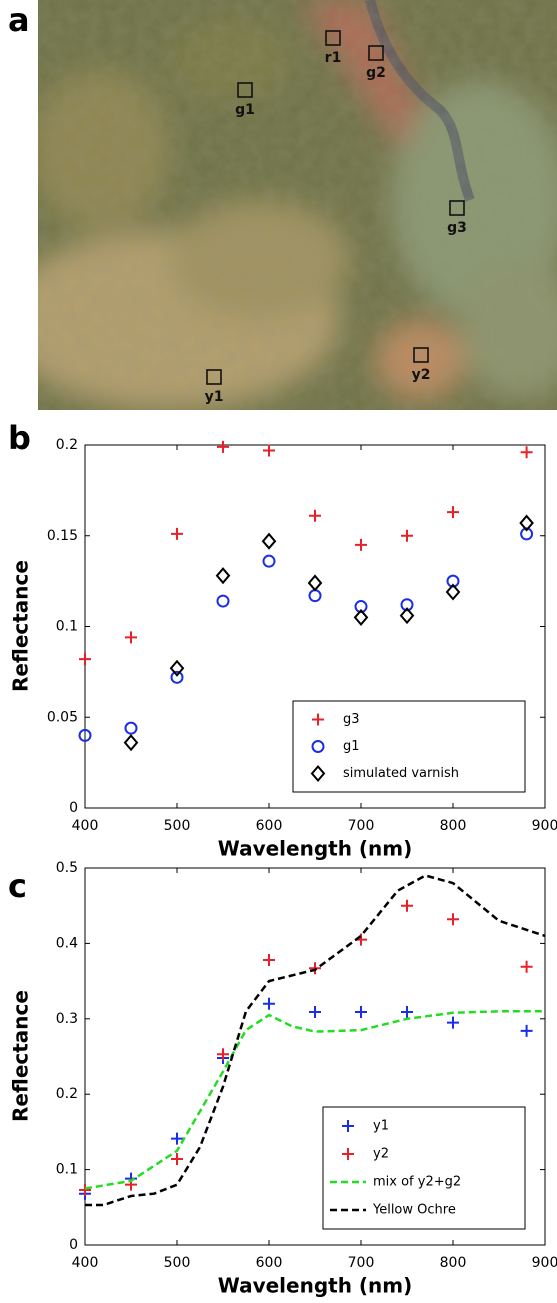  Describe the element at coordinates (245, 110) in the screenshot. I see `region-label: g1` at that location.